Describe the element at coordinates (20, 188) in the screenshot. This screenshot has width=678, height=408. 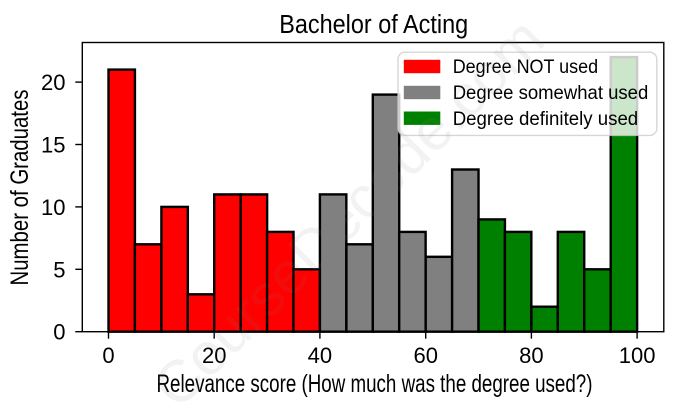
I see `svg-text: Number of Graduates` at that location.